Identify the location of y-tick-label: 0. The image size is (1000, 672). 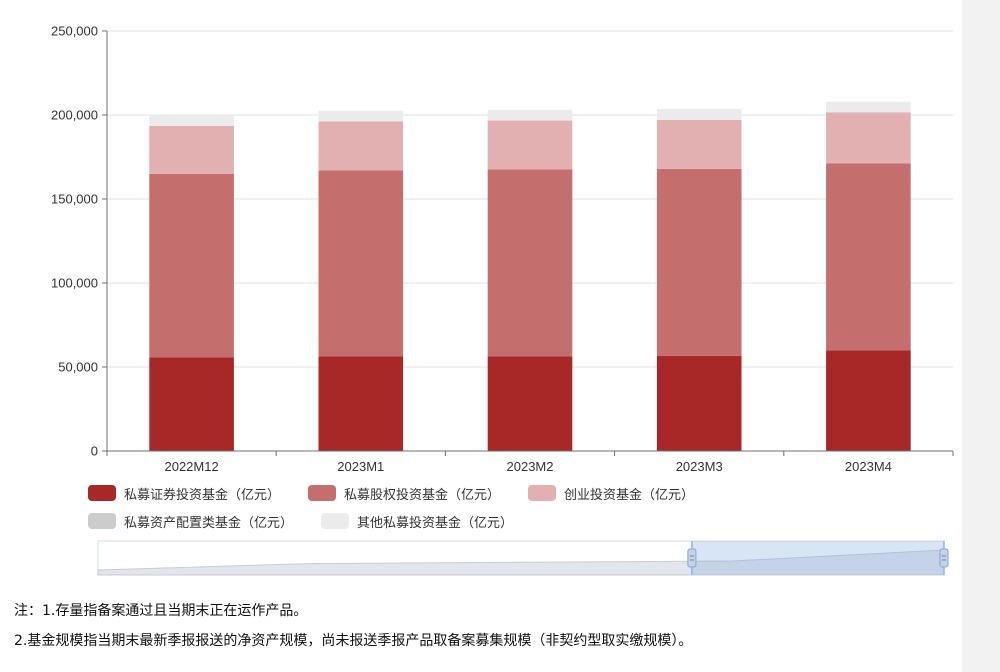
(94, 451).